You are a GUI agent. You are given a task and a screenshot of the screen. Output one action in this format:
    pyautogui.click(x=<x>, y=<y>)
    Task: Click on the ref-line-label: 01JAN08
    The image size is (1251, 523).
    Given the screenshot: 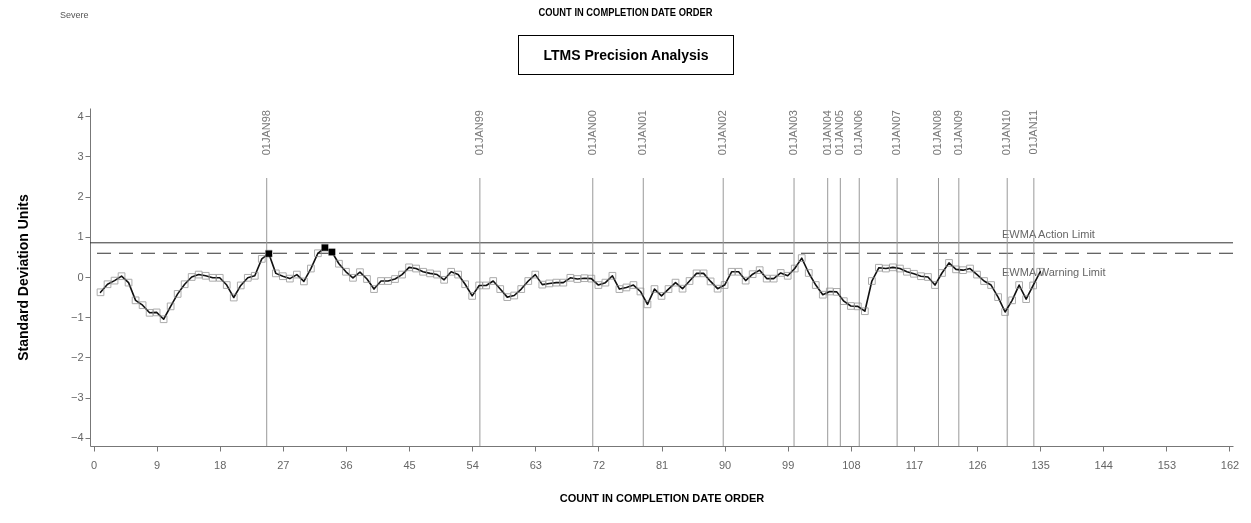 What is the action you would take?
    pyautogui.click(x=937, y=133)
    